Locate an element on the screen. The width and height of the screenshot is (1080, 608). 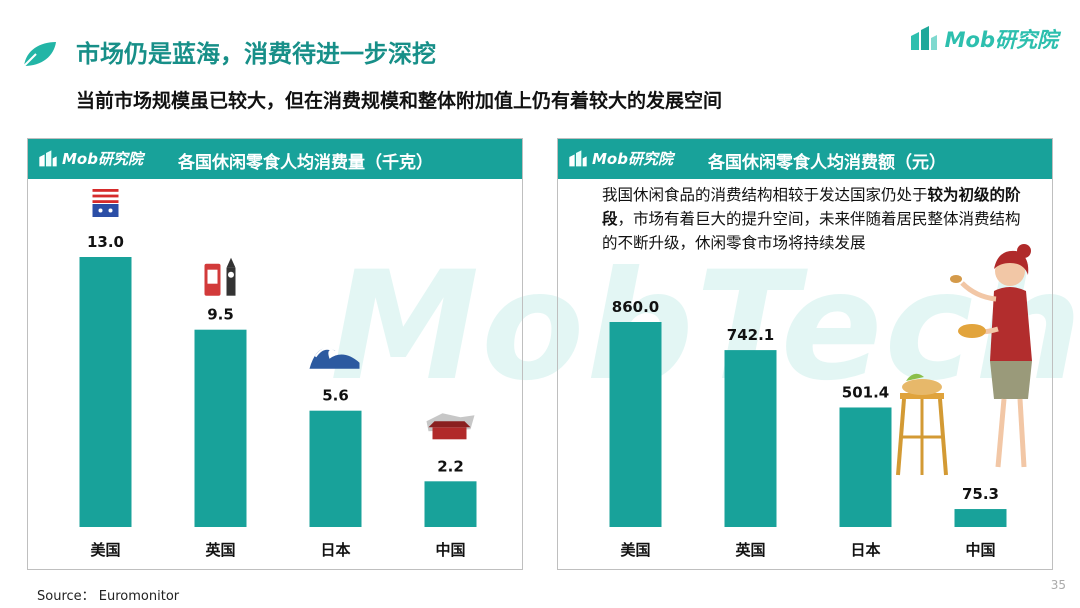
note-text: 我国休闲食品的消费结构相较于发达国家仍处于 is located at coordinates (765, 195).